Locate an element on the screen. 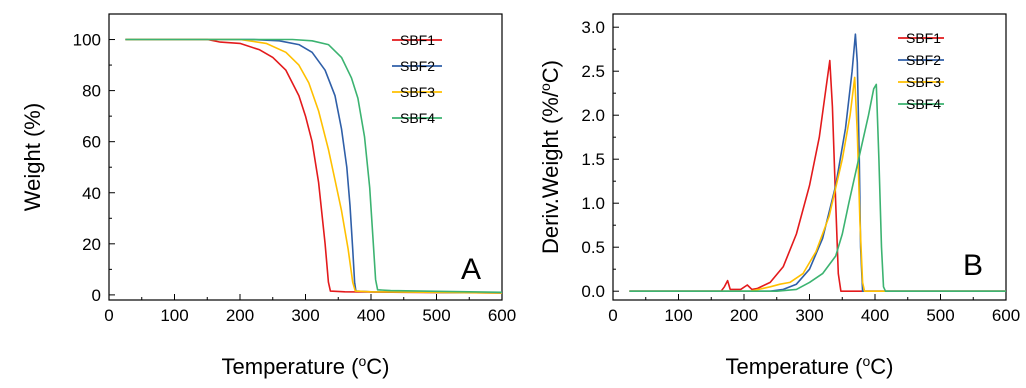 The width and height of the screenshot is (1026, 388). y-tick-label: 2.5 is located at coordinates (593, 71).